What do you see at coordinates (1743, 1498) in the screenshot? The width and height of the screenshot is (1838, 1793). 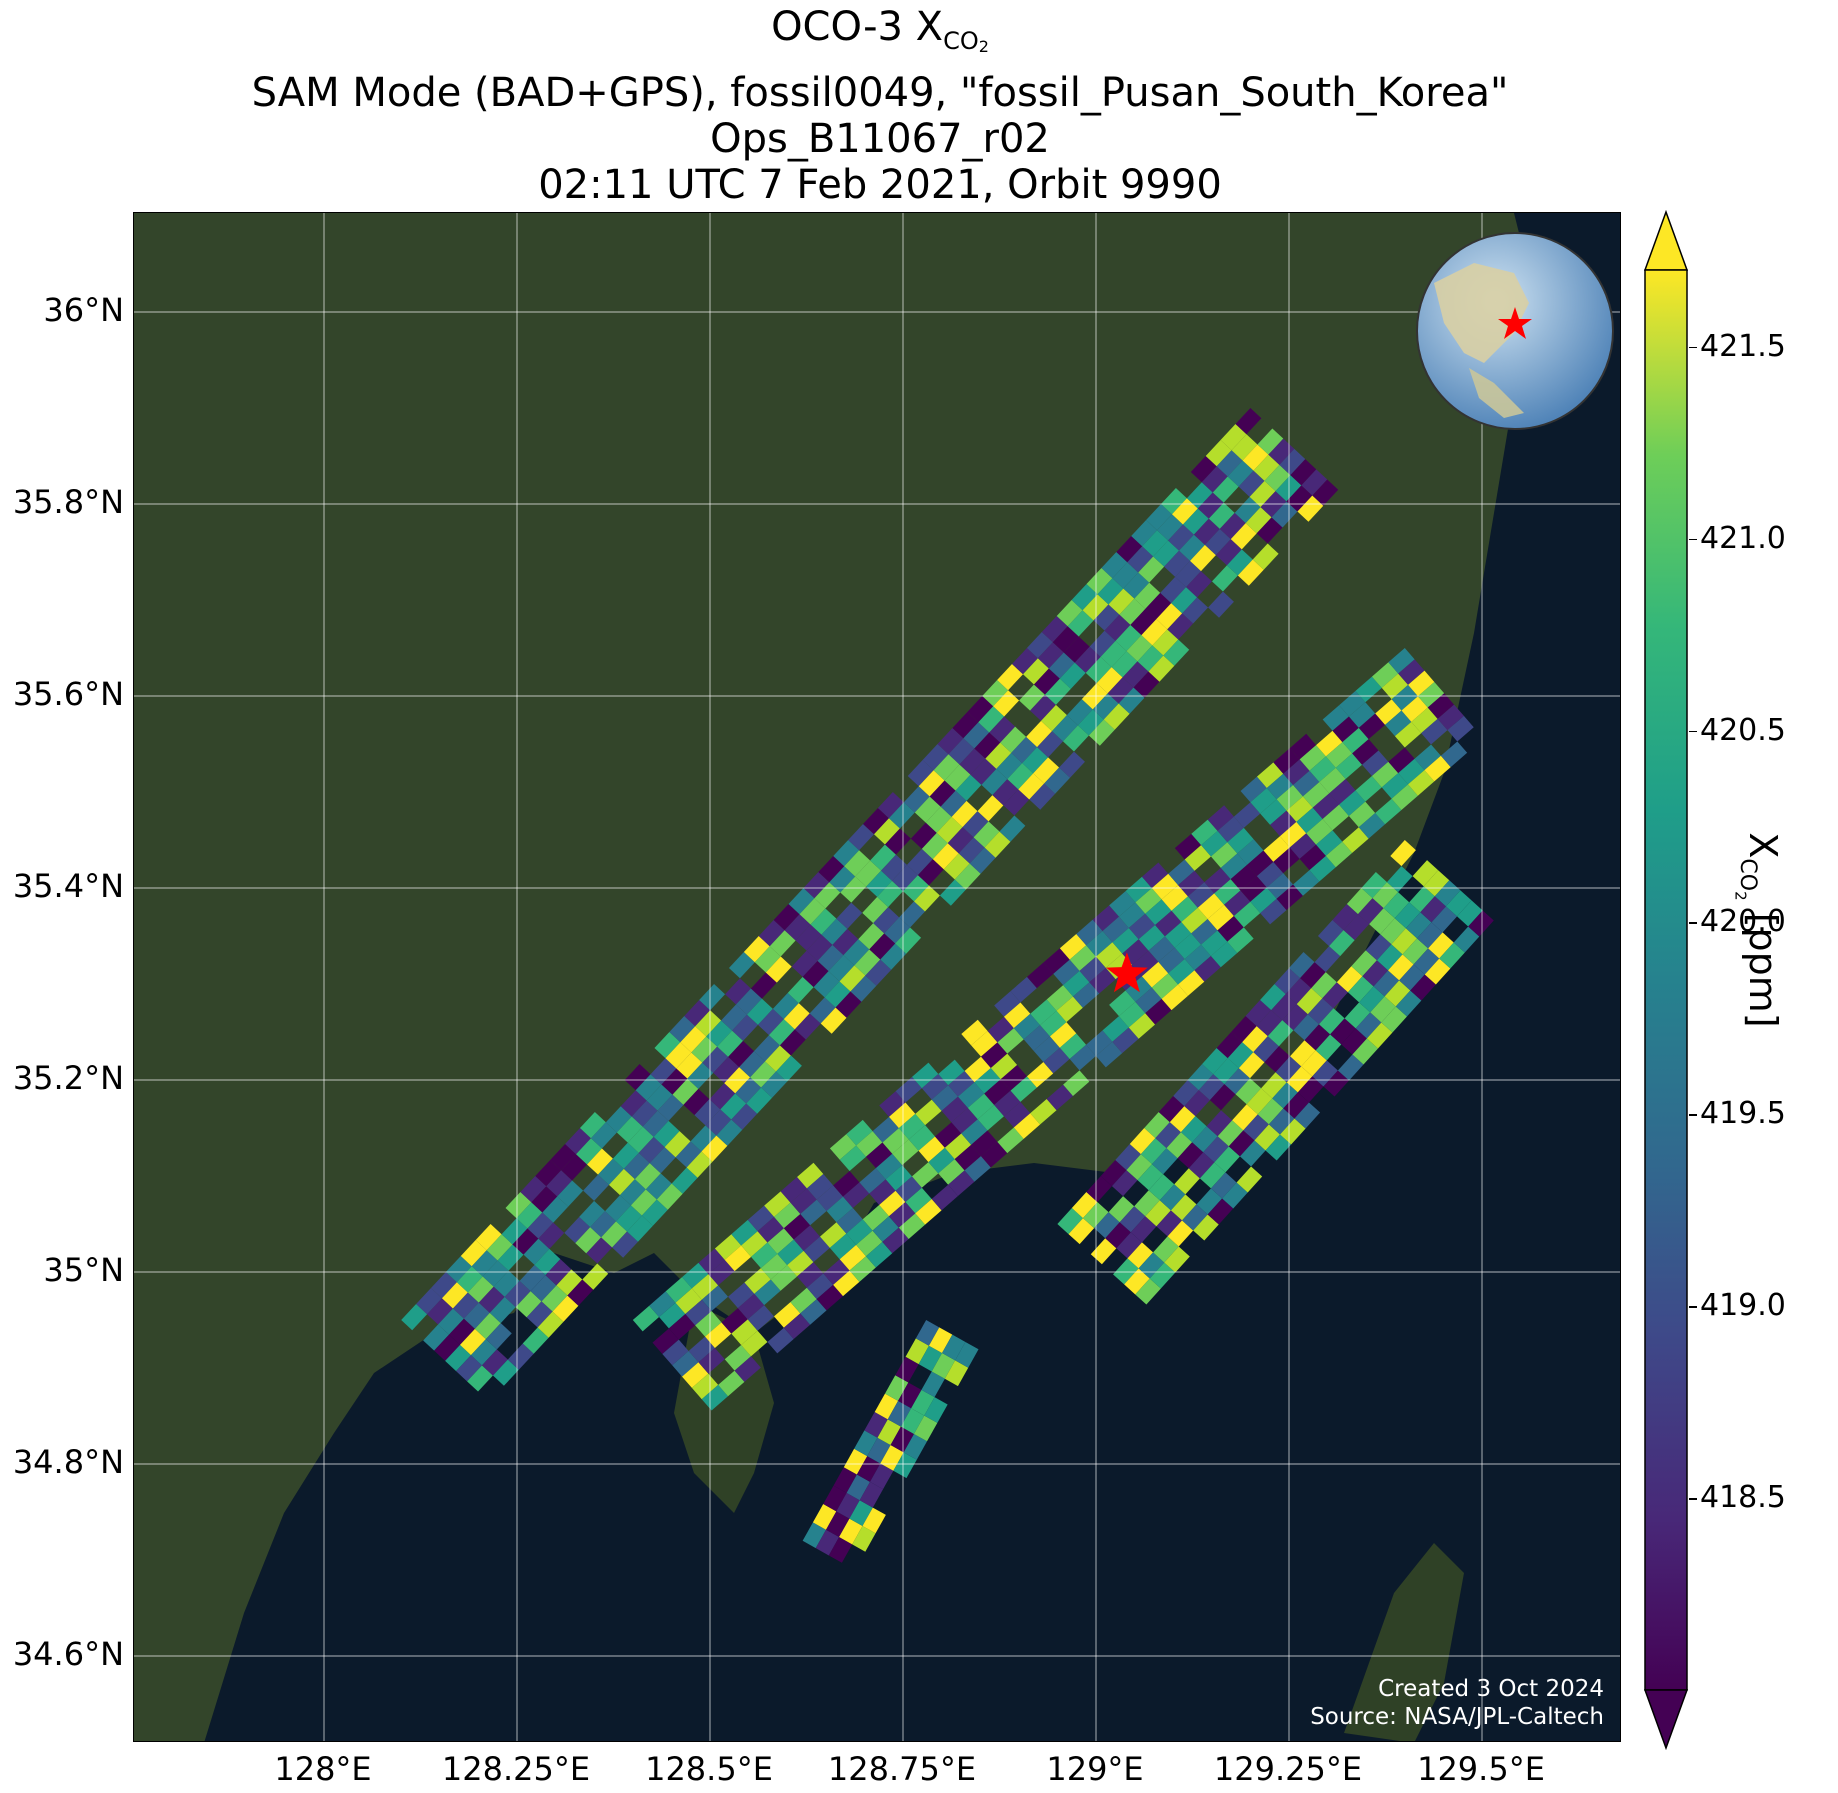 I see `colorbar-tick-label: 418.5` at bounding box center [1743, 1498].